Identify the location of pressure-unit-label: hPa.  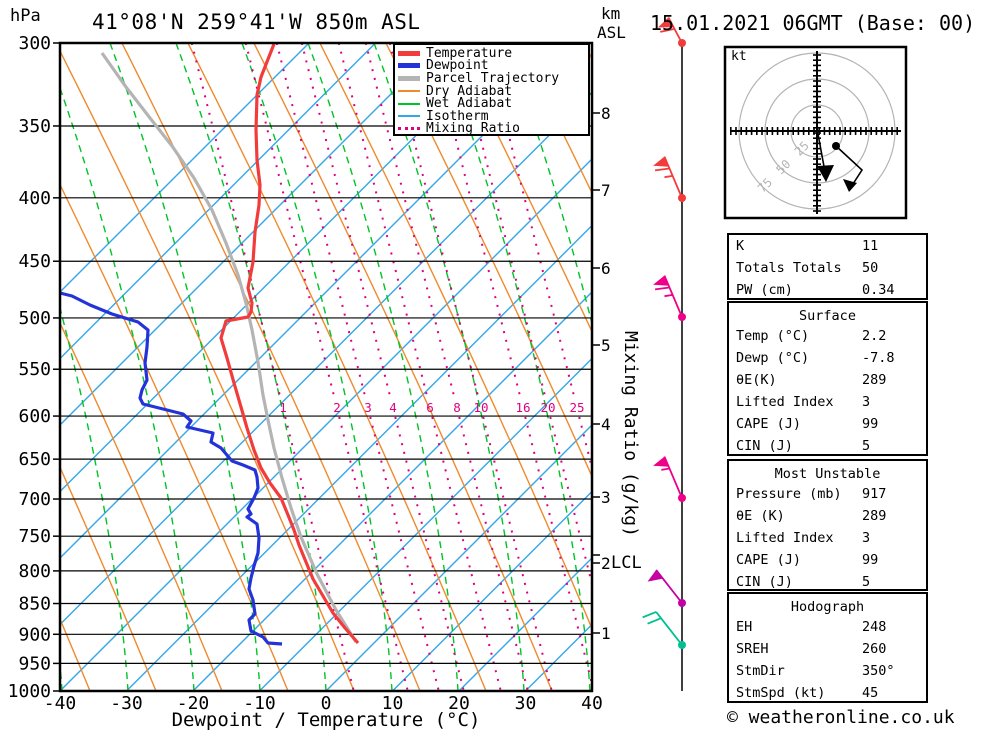
(25, 16).